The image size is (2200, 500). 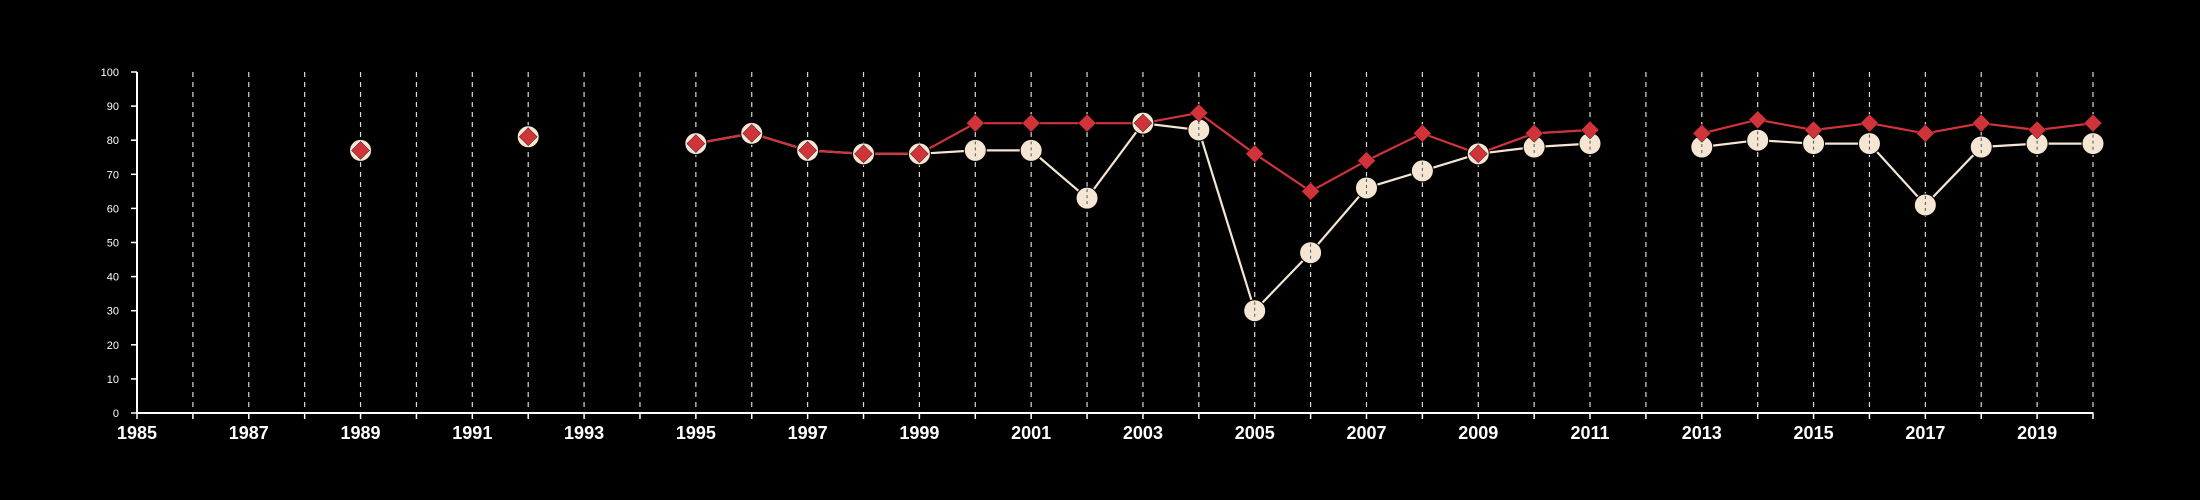 I want to click on x-tick-label: 1989, so click(x=361, y=433).